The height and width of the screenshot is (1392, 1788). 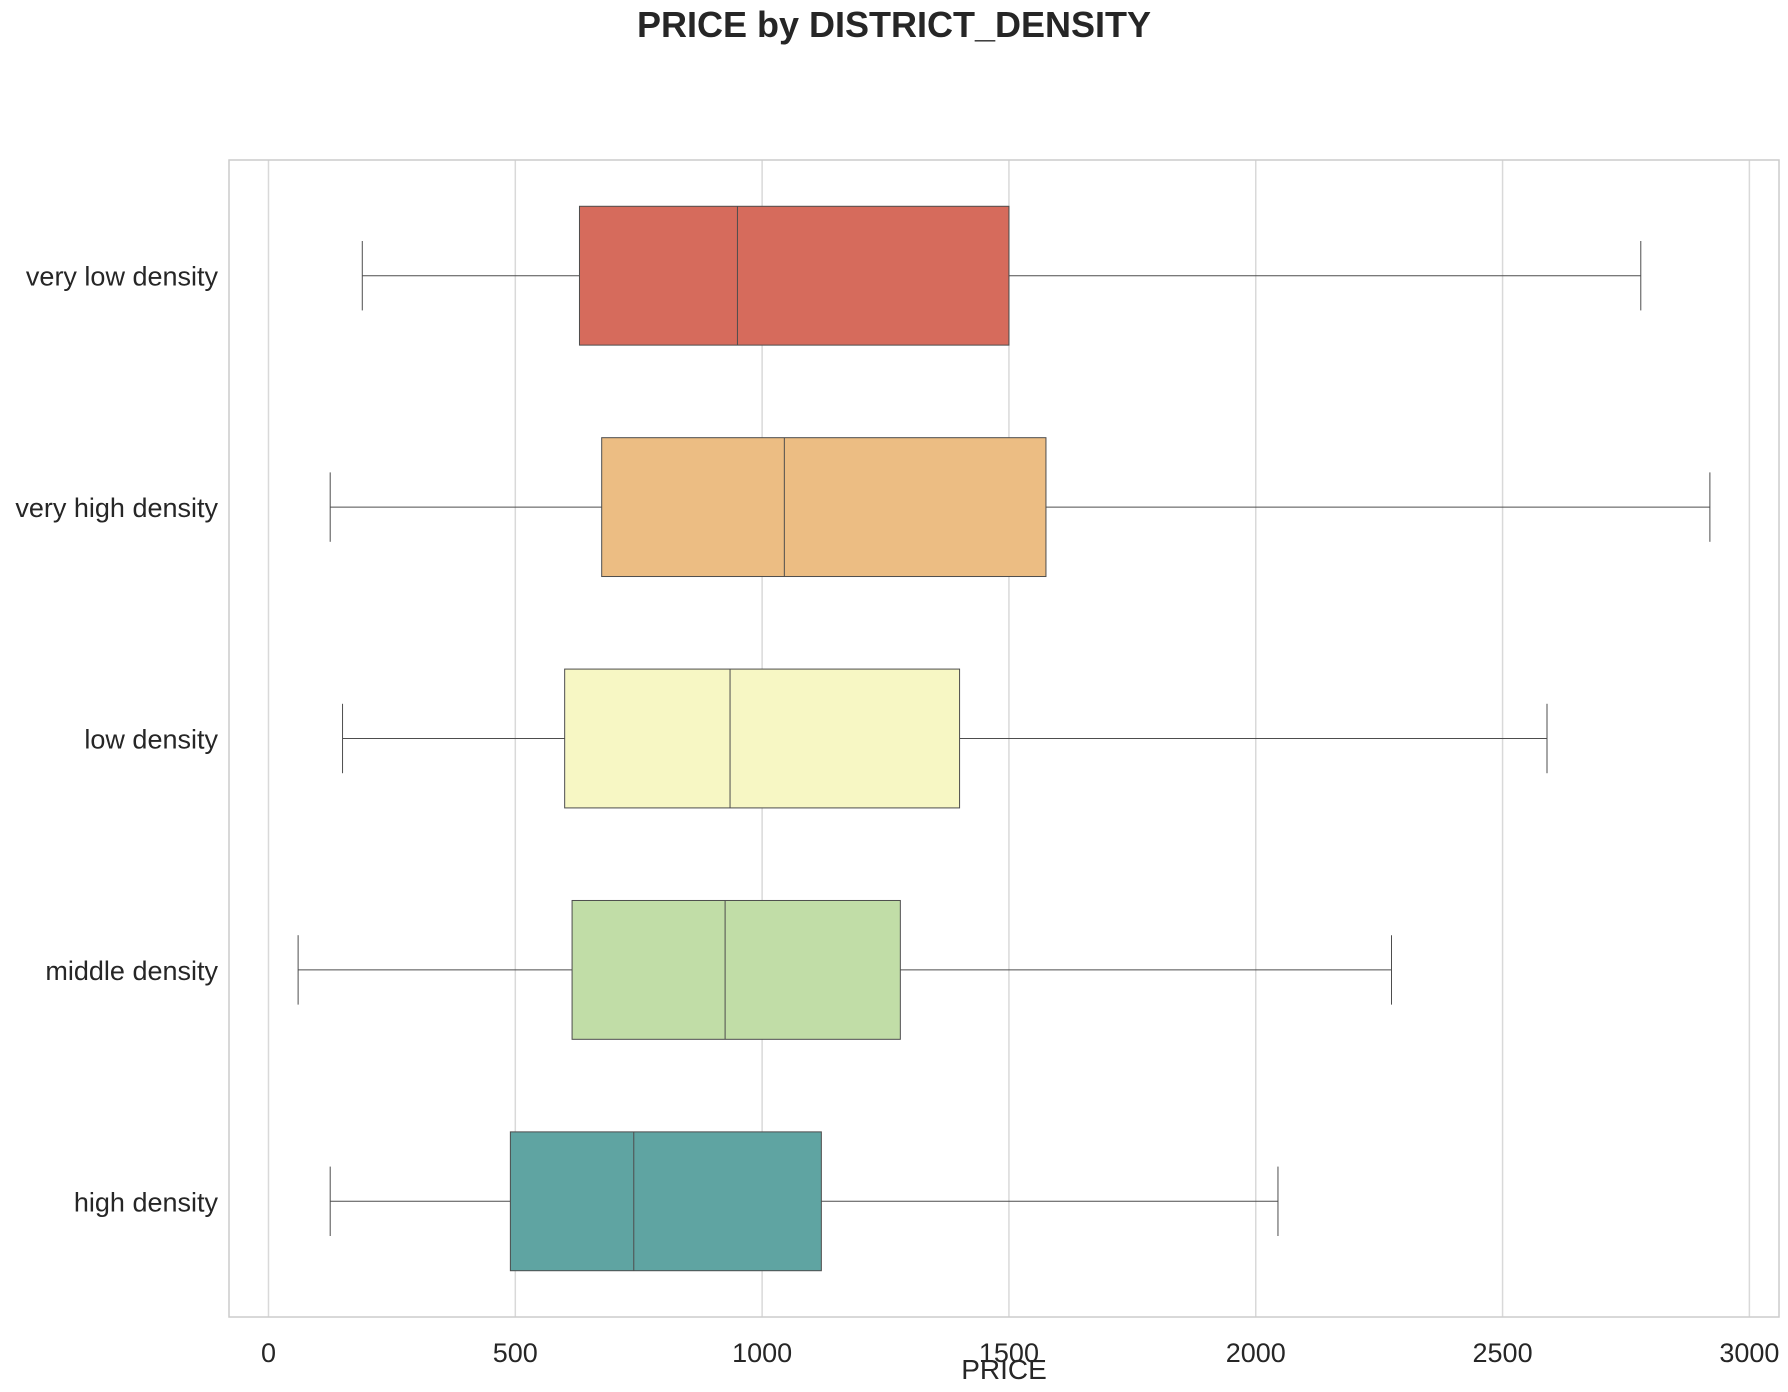 What do you see at coordinates (762, 1353) in the screenshot?
I see `x-tick-label: 1000` at bounding box center [762, 1353].